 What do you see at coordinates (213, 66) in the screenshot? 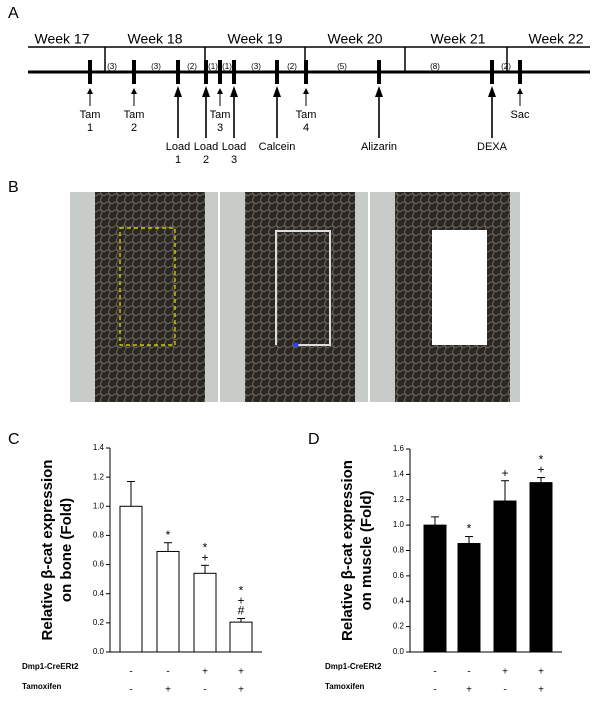
I see `interval-label: (1)` at bounding box center [213, 66].